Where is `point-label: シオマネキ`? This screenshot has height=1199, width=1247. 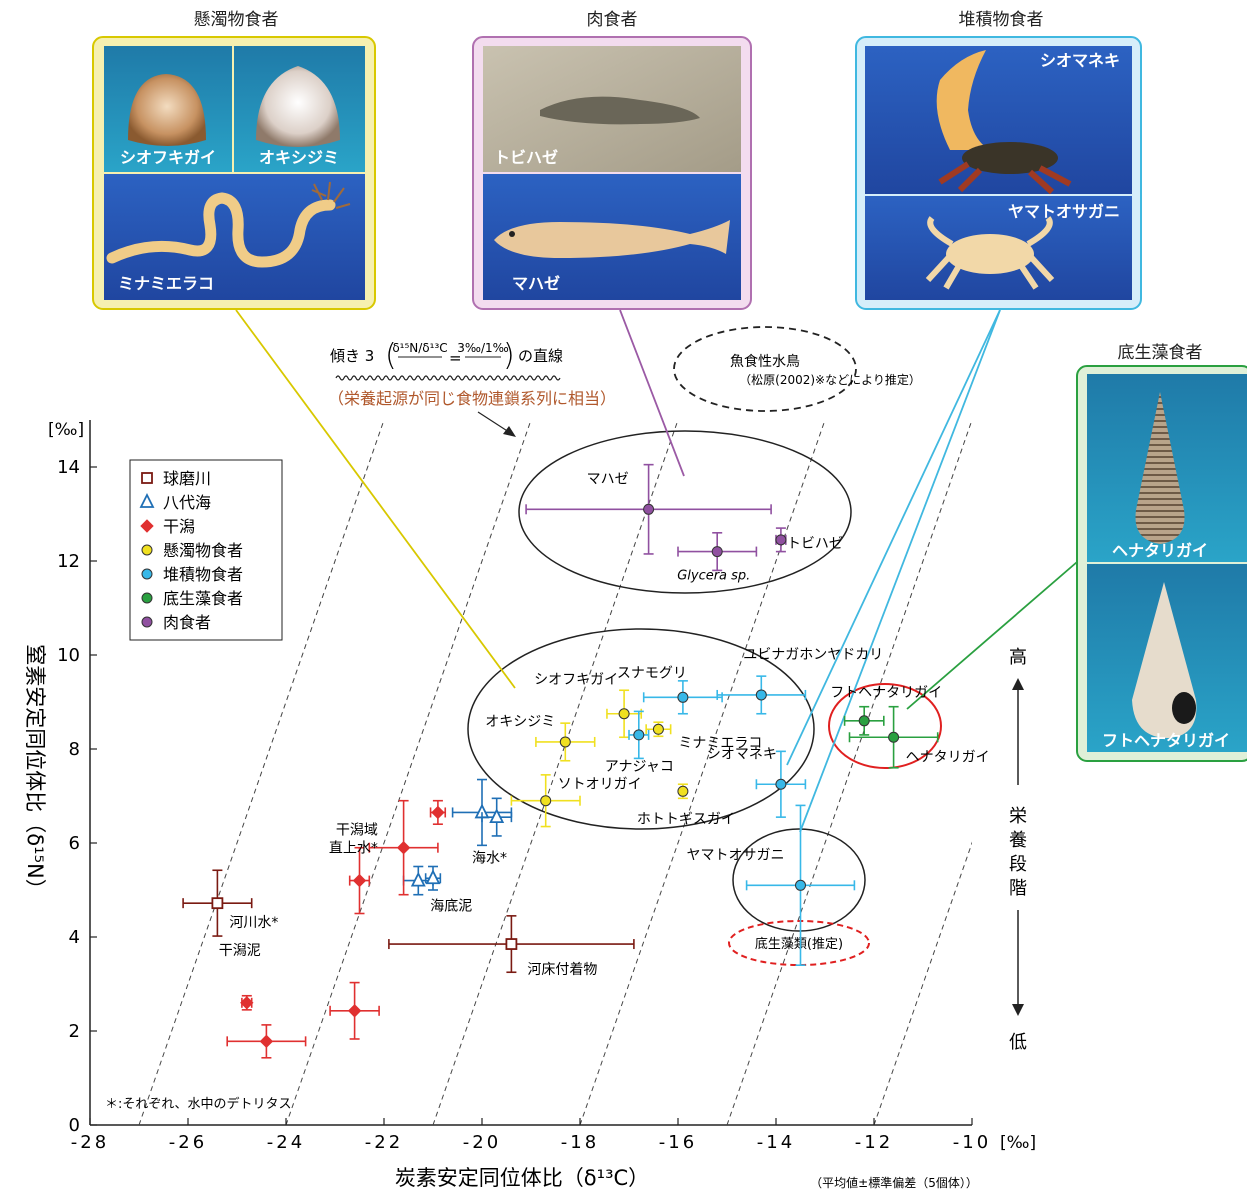
point-label: シオマネキ is located at coordinates (742, 754).